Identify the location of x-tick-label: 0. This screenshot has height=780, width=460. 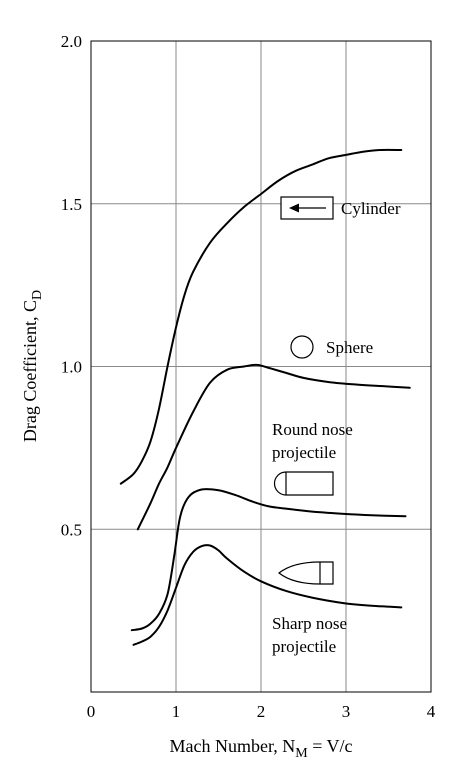
(91, 711).